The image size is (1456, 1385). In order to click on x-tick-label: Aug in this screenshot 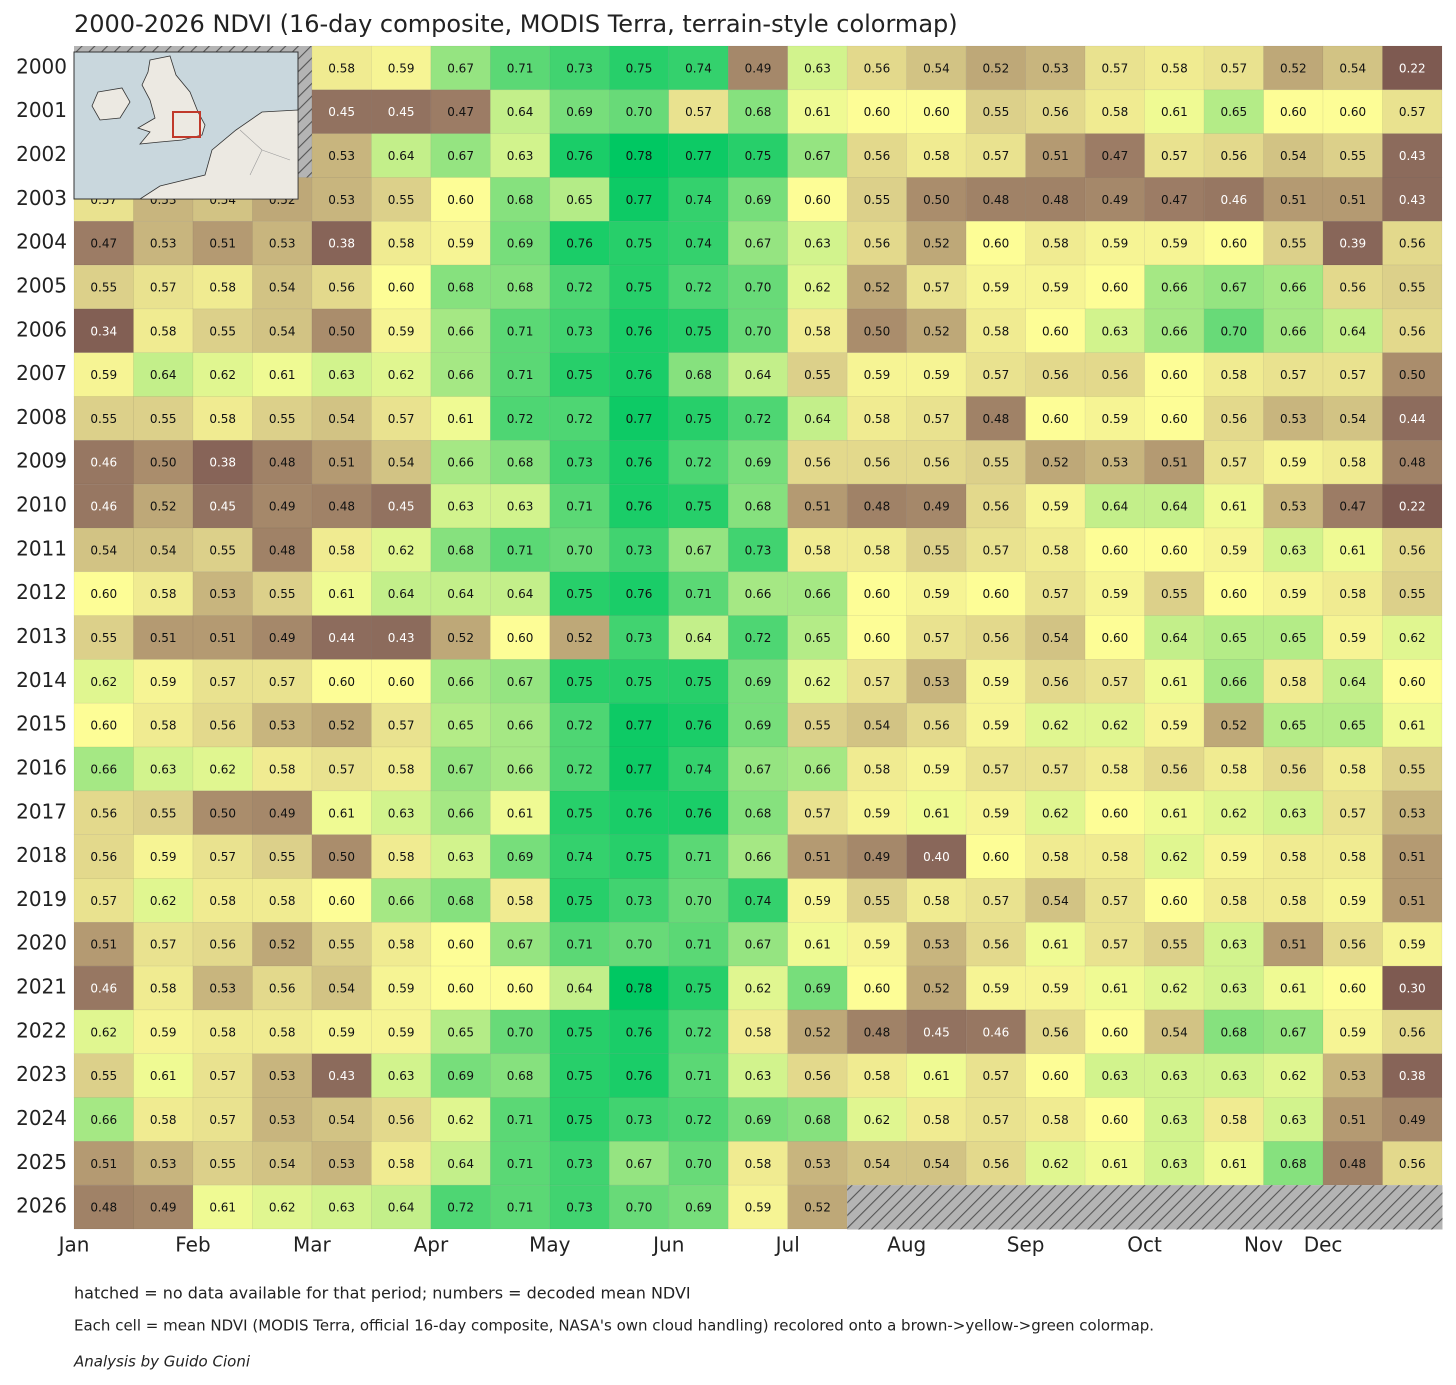, I will do `click(906, 1245)`.